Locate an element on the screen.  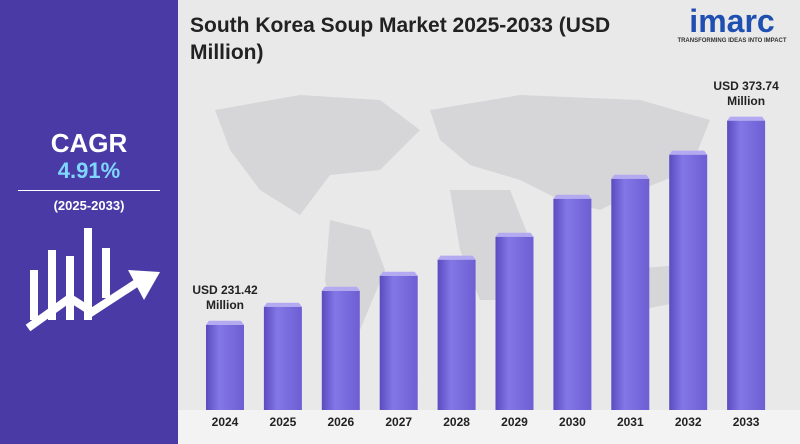
x-tick-label: 2027 is located at coordinates (398, 422).